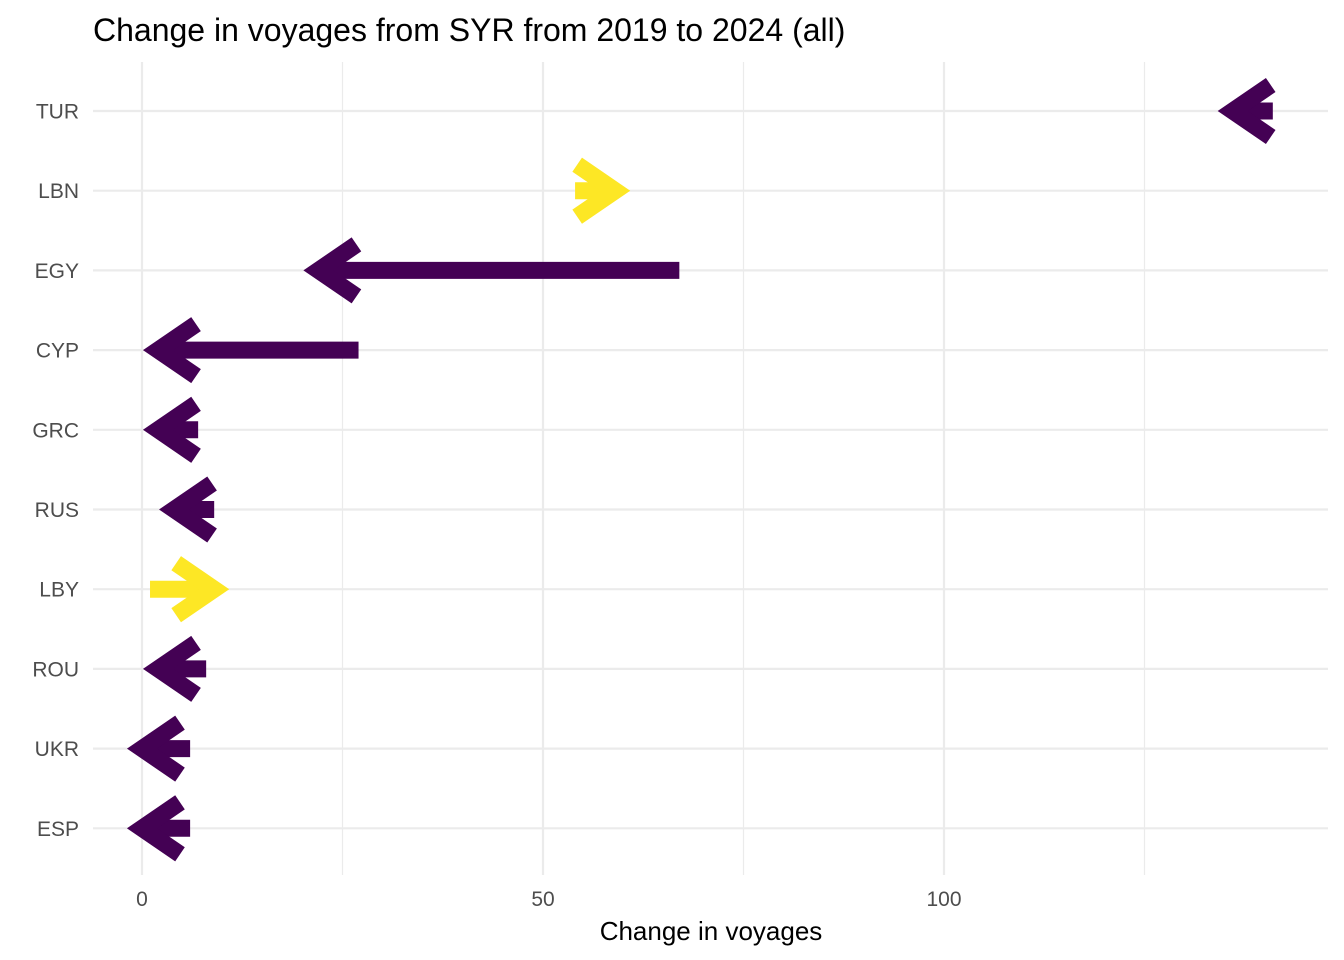 Image resolution: width=1344 pixels, height=960 pixels. I want to click on arrow-esp, so click(158, 828).